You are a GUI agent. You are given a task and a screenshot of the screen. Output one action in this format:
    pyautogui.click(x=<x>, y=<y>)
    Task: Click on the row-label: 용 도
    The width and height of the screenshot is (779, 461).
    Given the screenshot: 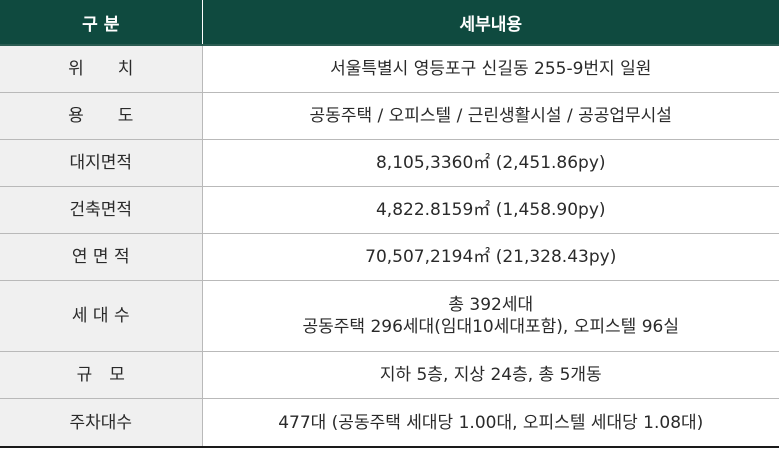 What is the action you would take?
    pyautogui.click(x=101, y=116)
    